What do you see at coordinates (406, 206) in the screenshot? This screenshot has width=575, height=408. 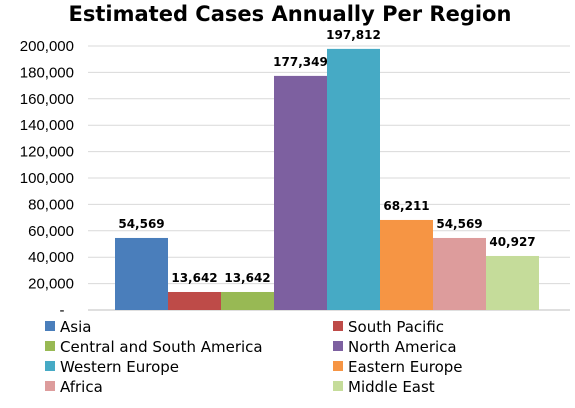 I see `data-label: 68,211` at bounding box center [406, 206].